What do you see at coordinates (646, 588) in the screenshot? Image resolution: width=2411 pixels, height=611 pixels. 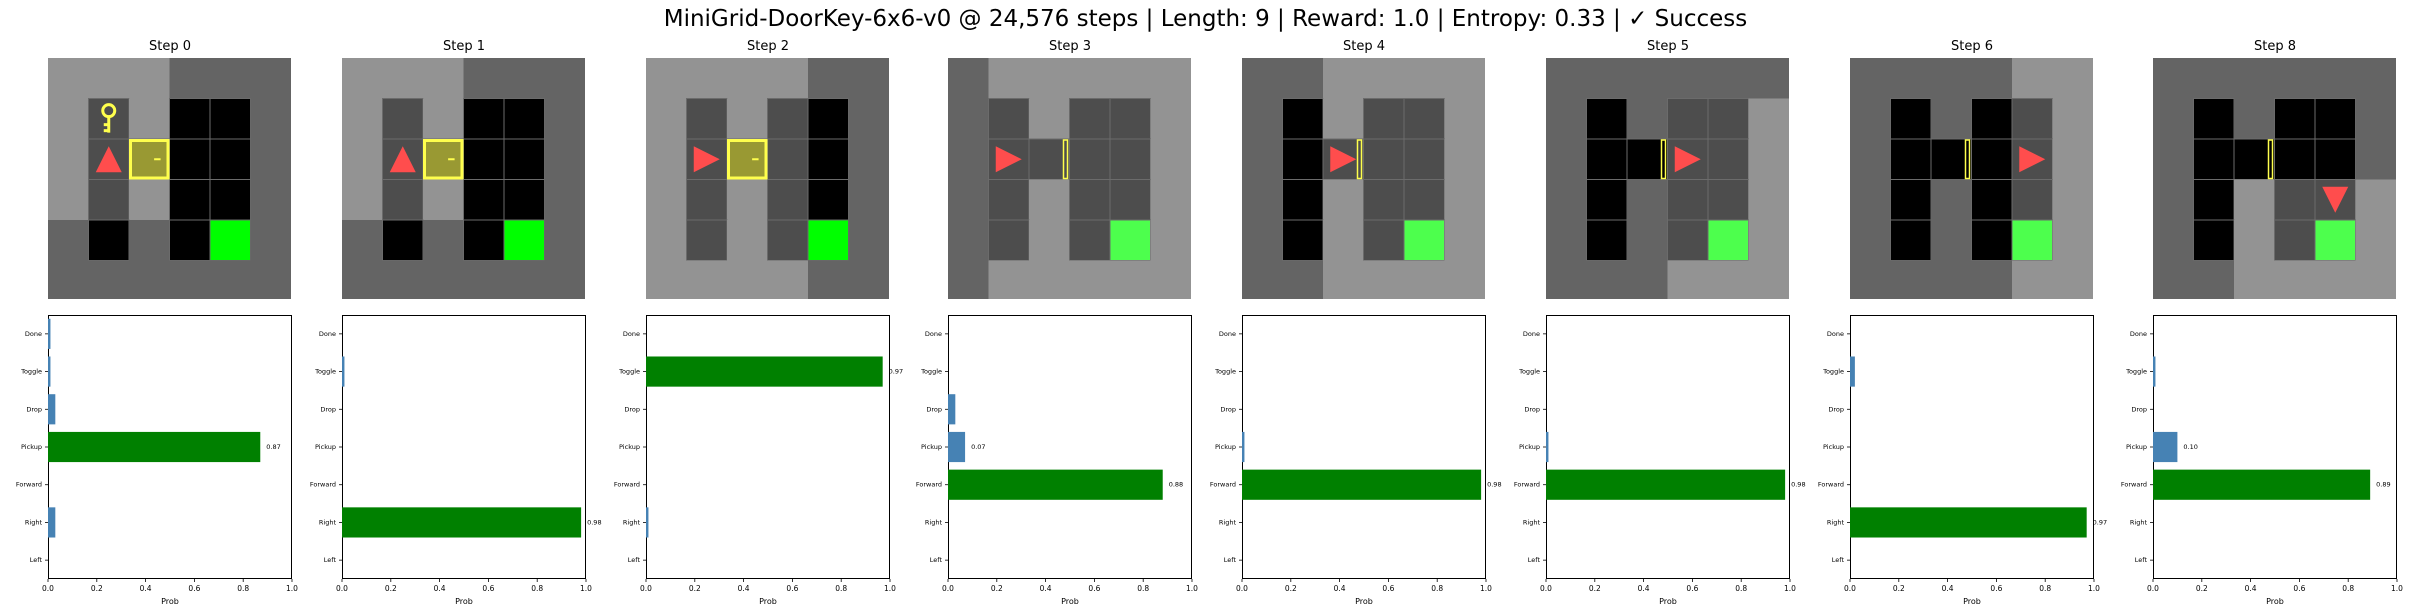 I see `x-tick-label: 0.0` at bounding box center [646, 588].